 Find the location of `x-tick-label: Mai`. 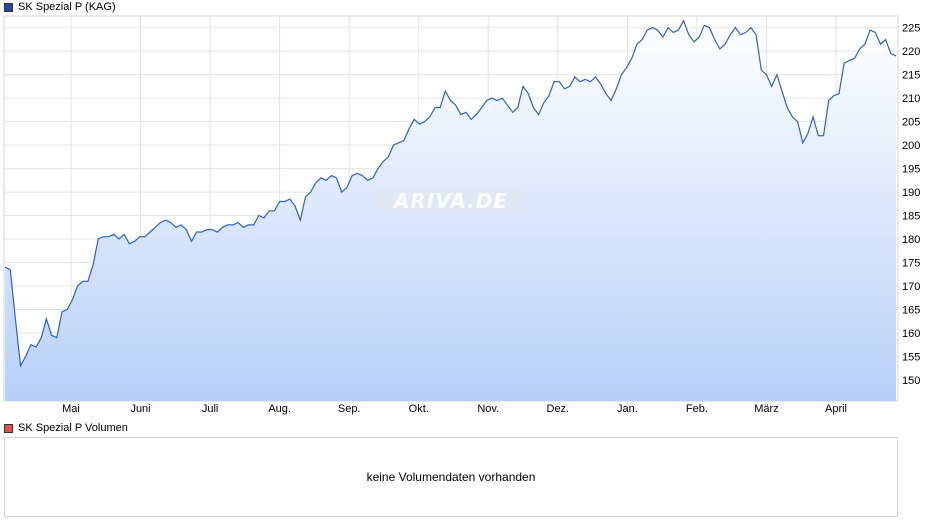

x-tick-label: Mai is located at coordinates (71, 409).